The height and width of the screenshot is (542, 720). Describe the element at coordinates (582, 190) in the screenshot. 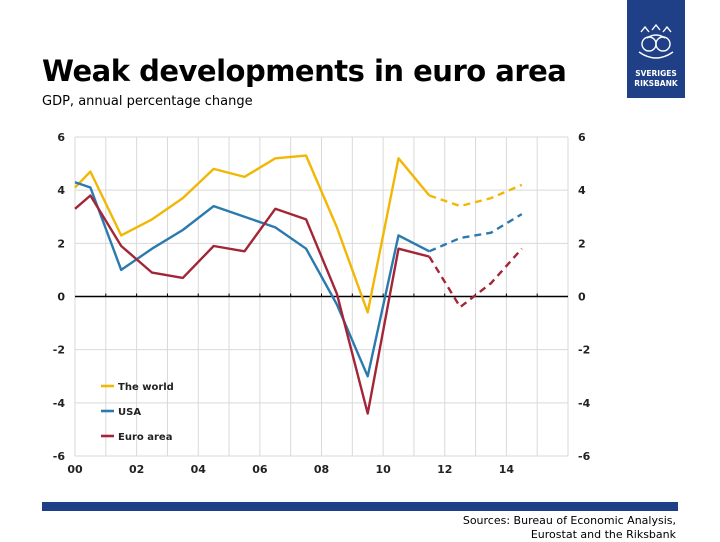

I see `y-tick-label-right: 4` at that location.